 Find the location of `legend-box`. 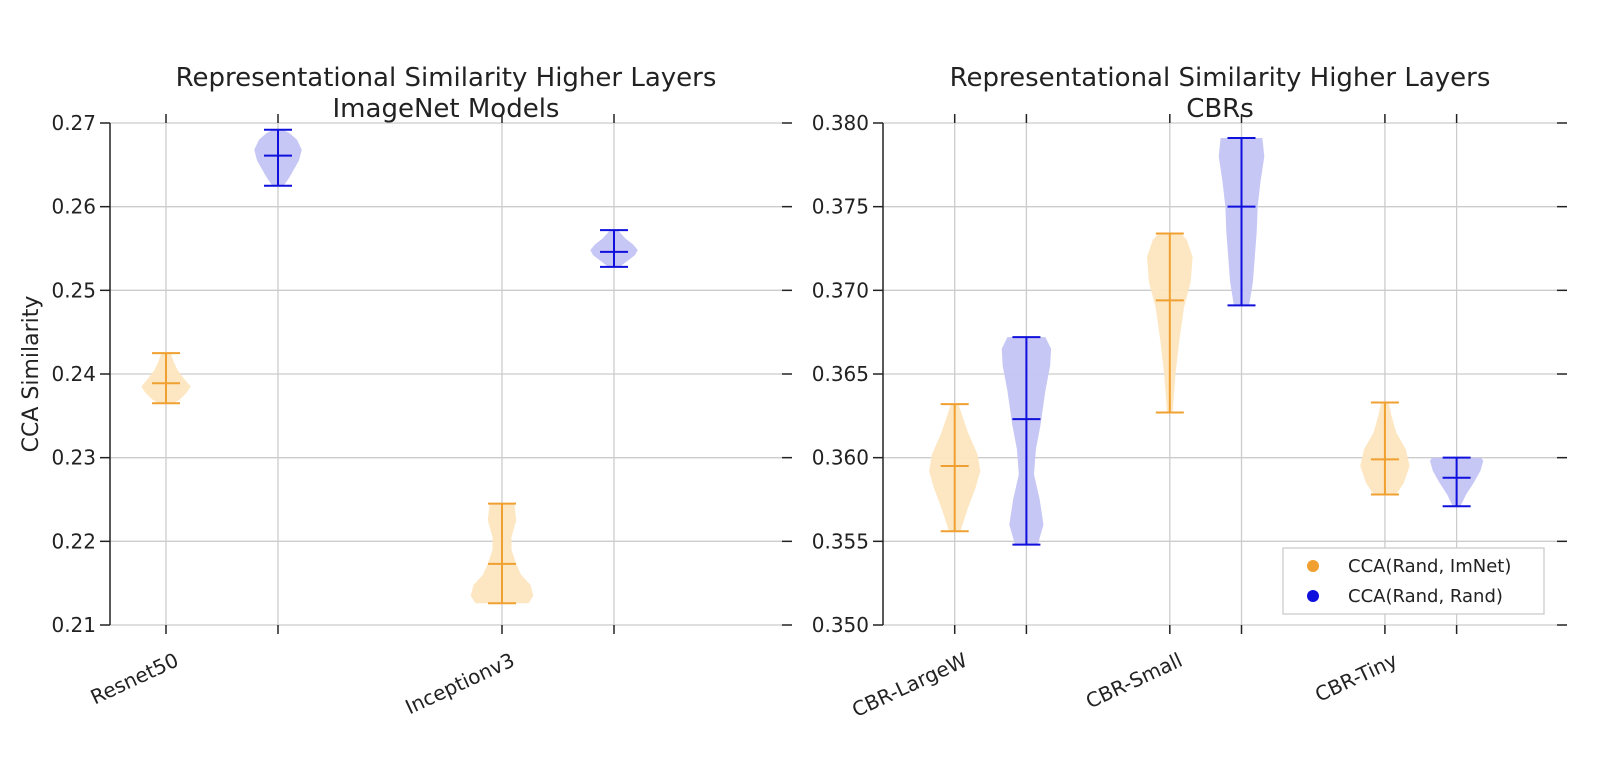

legend-box is located at coordinates (1413, 581).